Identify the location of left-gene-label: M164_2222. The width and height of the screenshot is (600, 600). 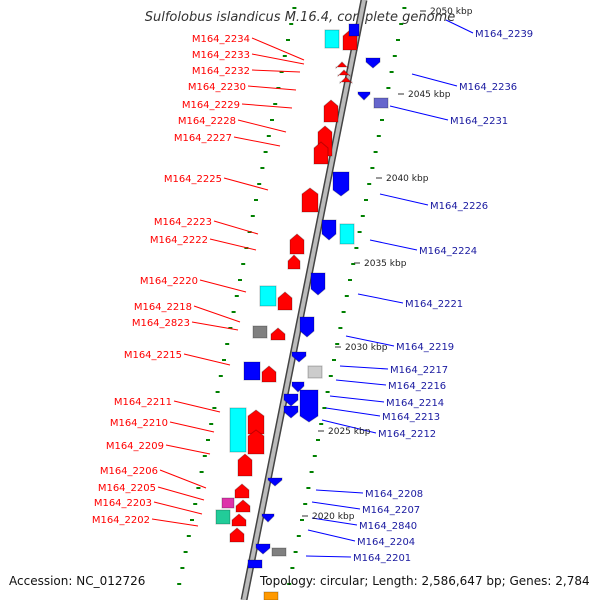
(179, 240).